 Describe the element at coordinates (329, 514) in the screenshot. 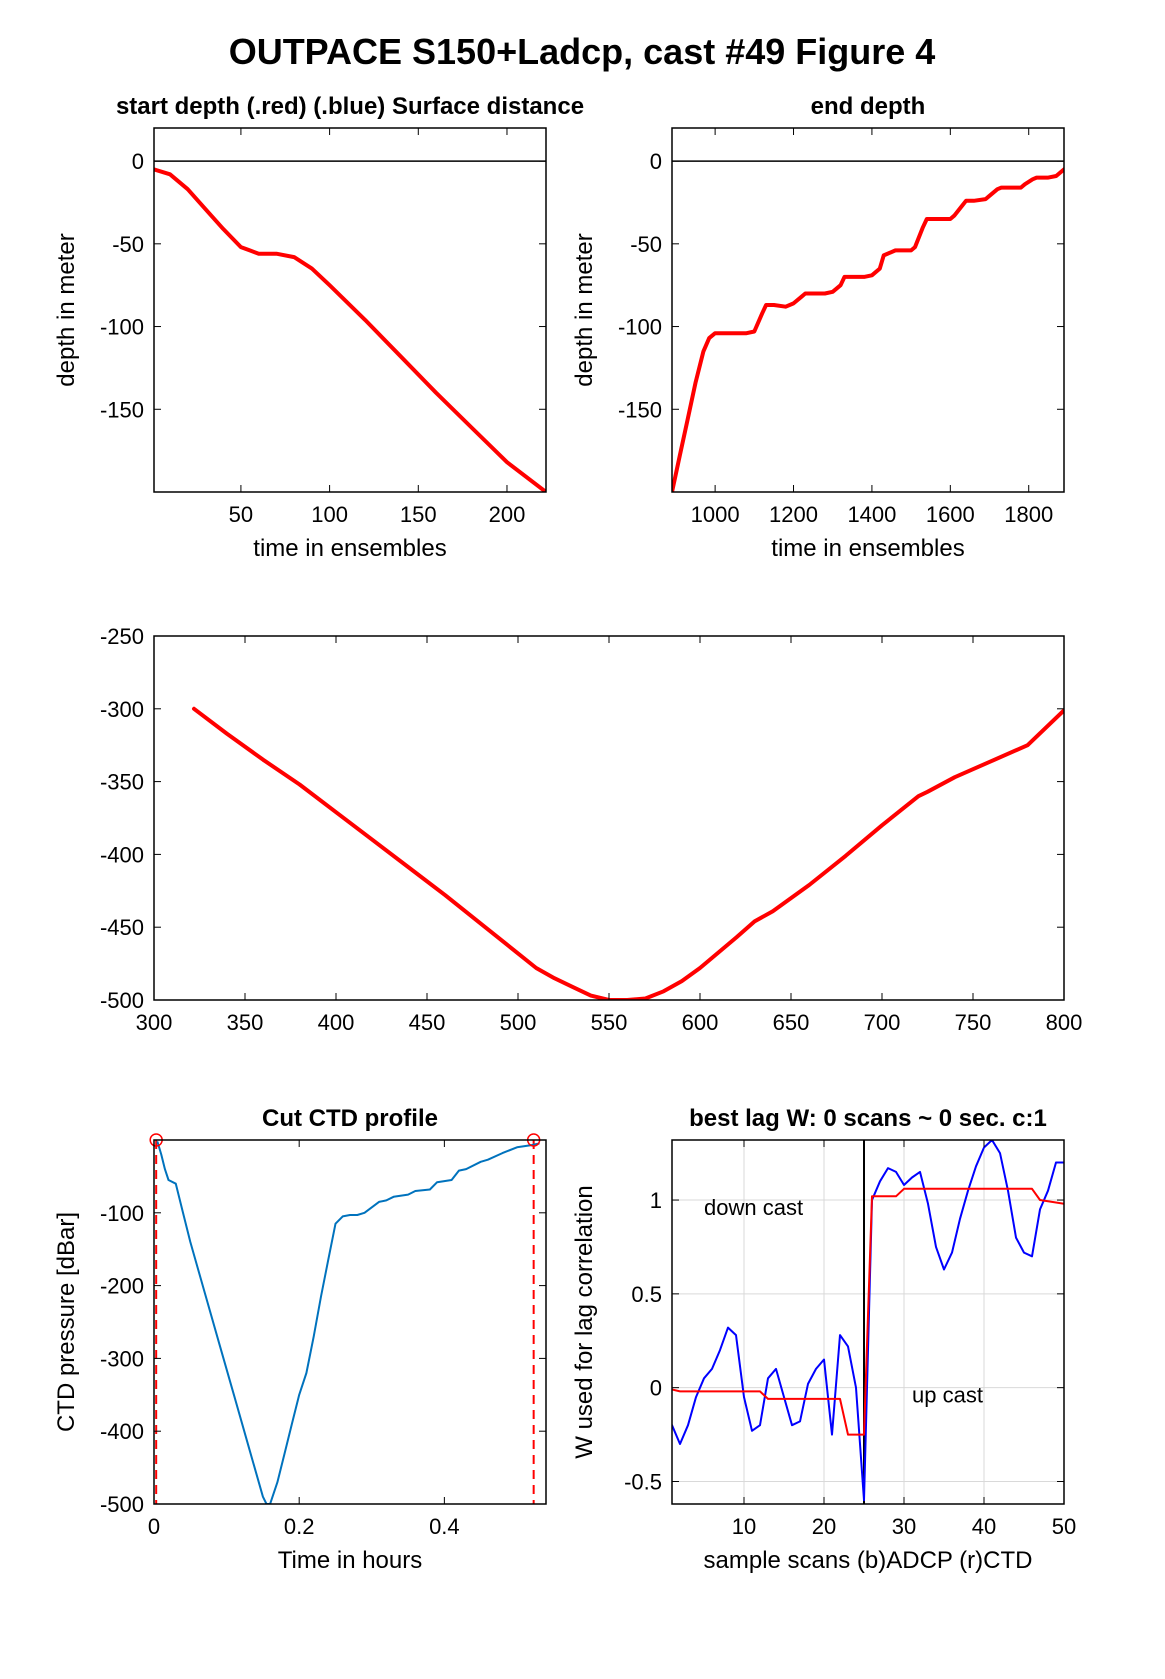

I see `x-tick-label: 100` at that location.